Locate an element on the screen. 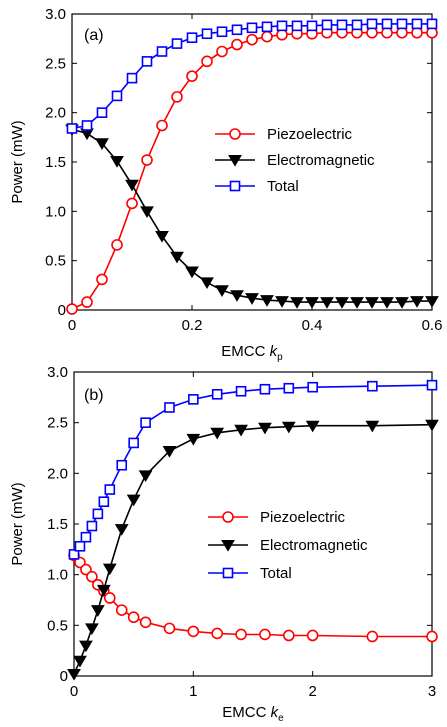 This screenshot has width=447, height=727. panel-a-x-axis-label-symbol: k is located at coordinates (274, 351).